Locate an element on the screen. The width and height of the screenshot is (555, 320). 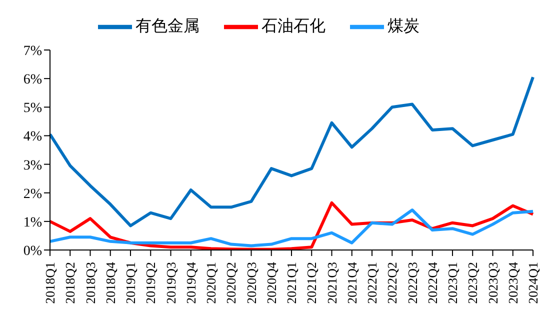
y-tick-label: 3% is located at coordinates (32, 166).